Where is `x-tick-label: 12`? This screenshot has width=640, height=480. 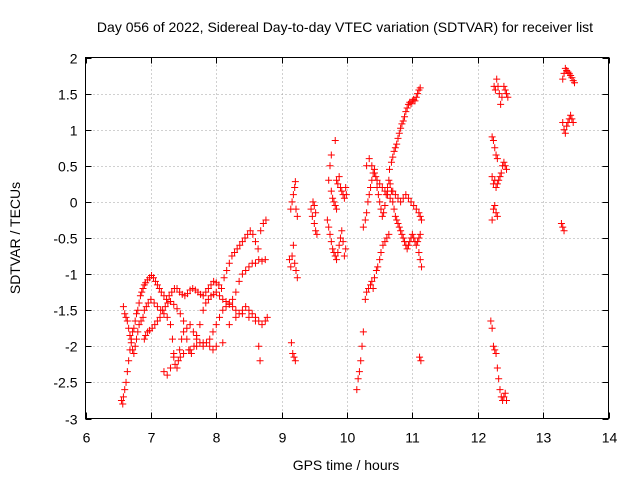
x-tick-label: 12 is located at coordinates (479, 438).